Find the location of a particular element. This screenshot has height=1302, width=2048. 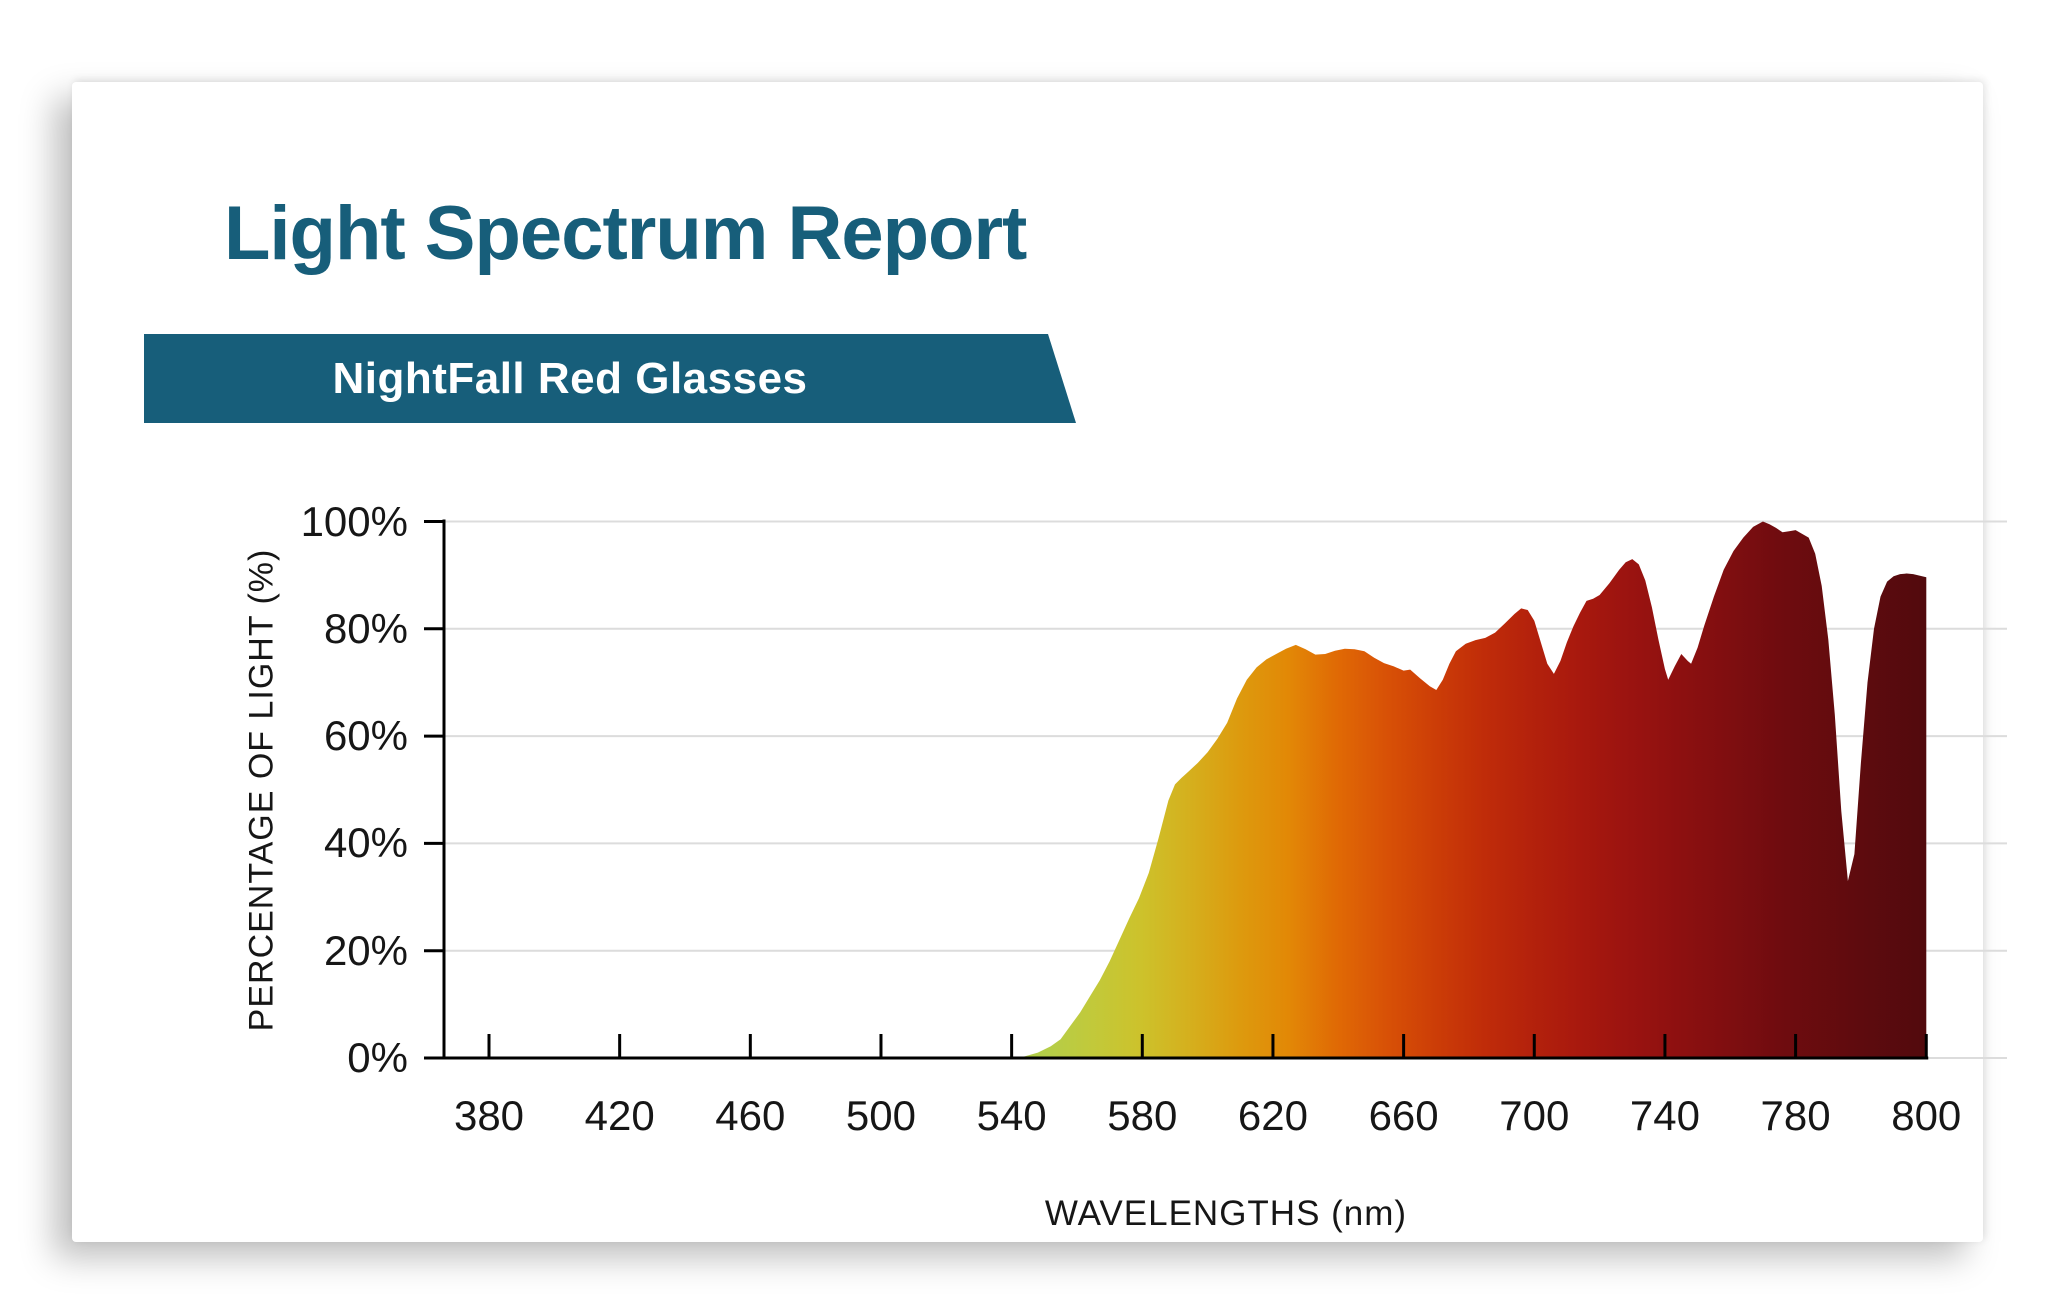

x-tick-label: 620 is located at coordinates (1272, 1115).